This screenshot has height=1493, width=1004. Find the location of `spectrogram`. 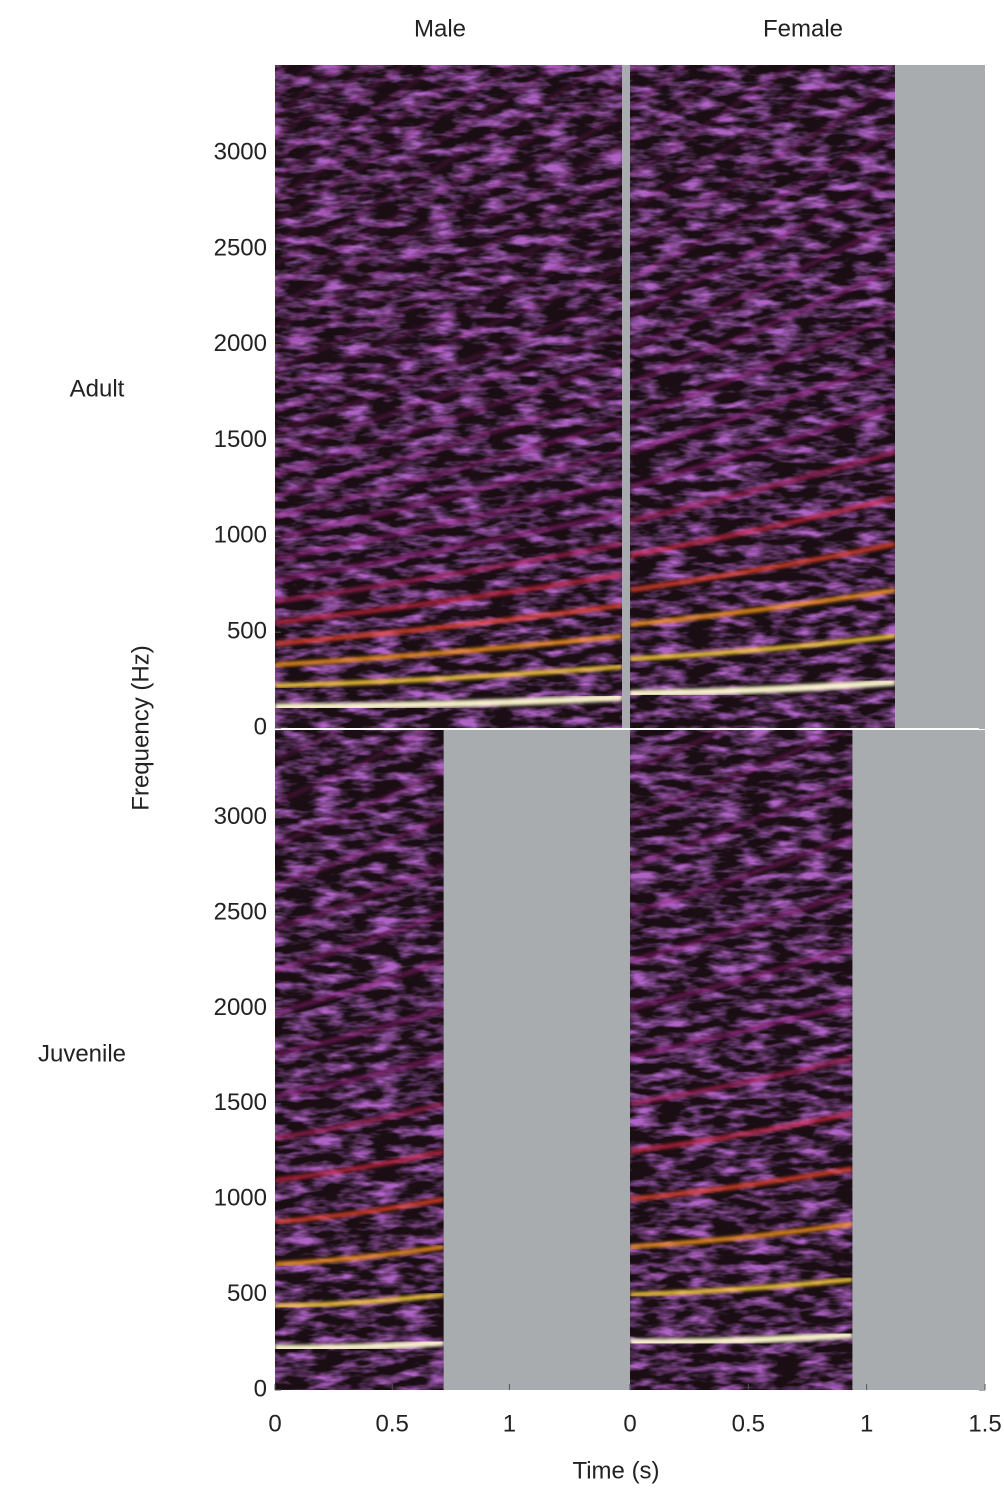

spectrogram is located at coordinates (360, 1060).